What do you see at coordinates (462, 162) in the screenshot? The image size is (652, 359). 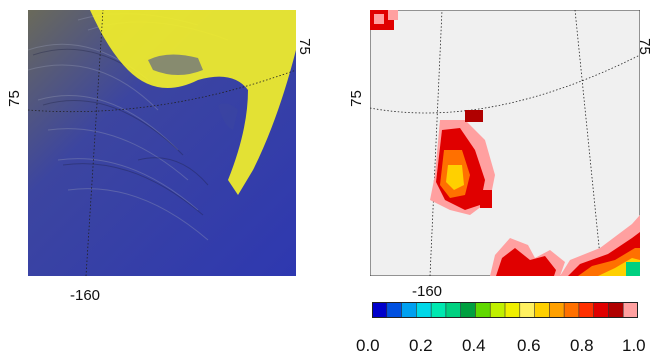 I see `prob-blob-center` at bounding box center [462, 162].